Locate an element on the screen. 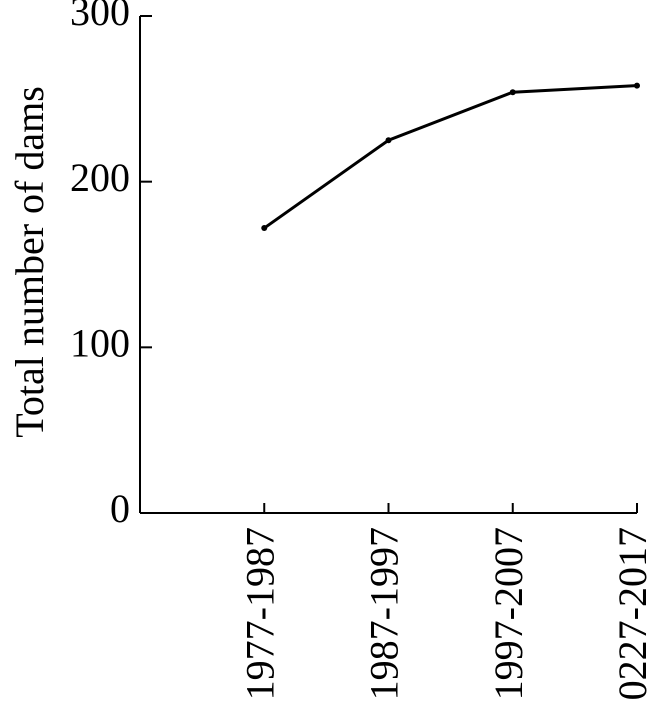  x-tick-label: 1977-1987 is located at coordinates (259, 613).